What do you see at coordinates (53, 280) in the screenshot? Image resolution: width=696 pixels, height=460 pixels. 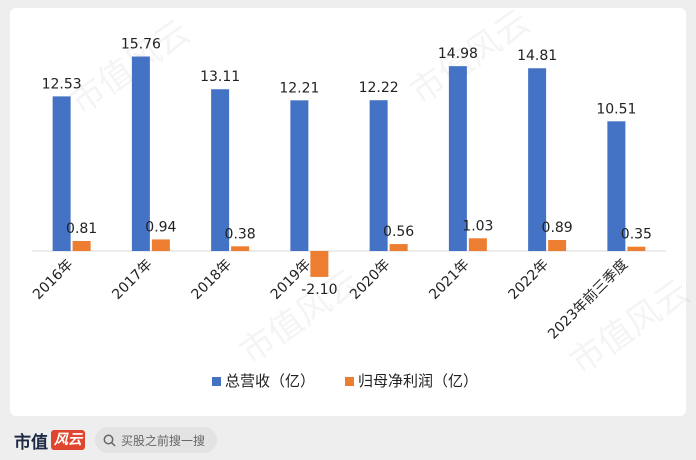 I see `x-tick-label: 2016年` at bounding box center [53, 280].